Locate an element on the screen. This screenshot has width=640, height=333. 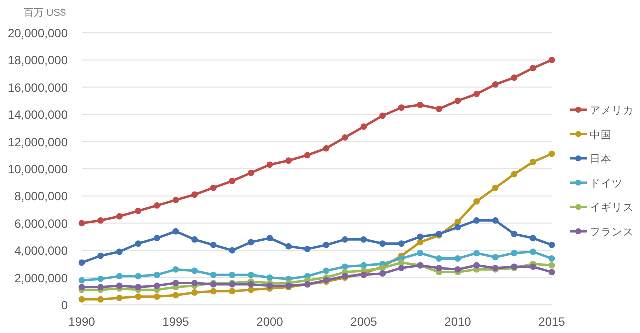
legend-label: 中国 is located at coordinates (601, 135).